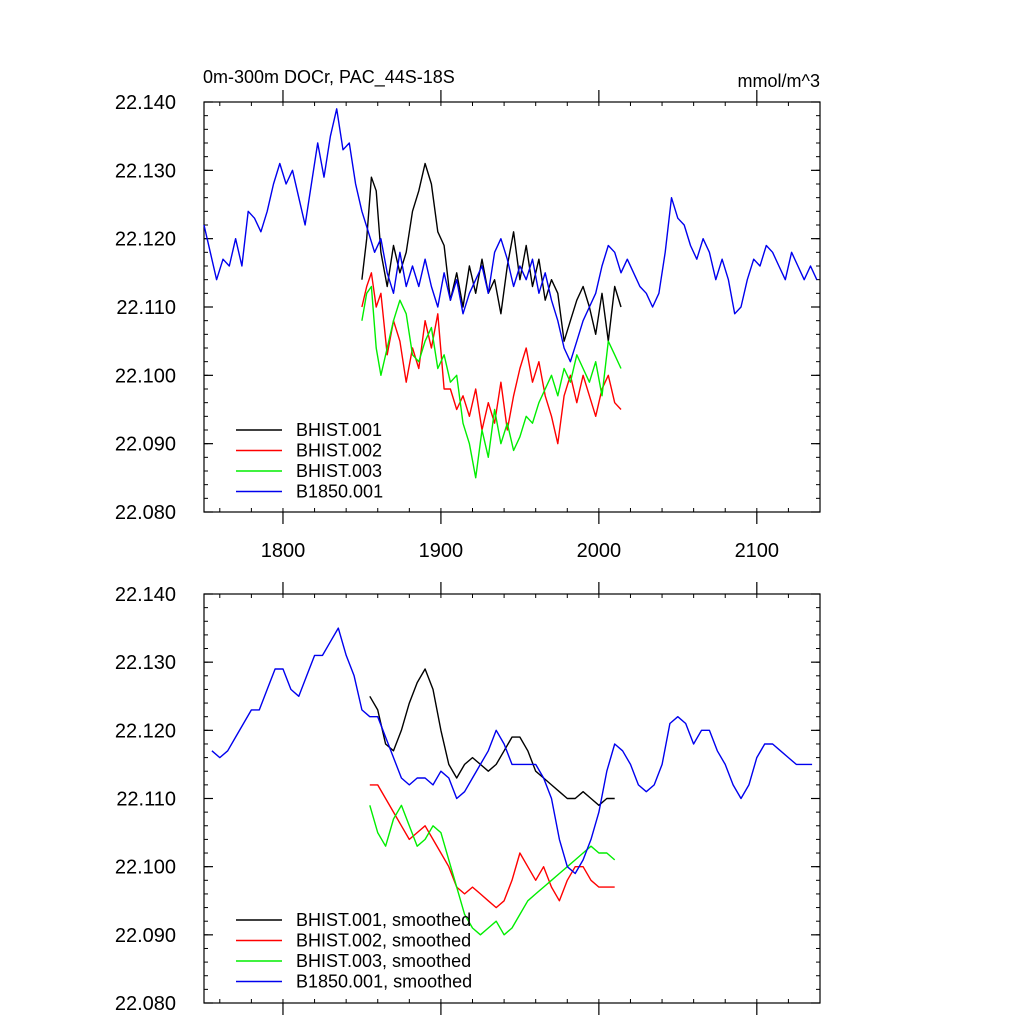 This screenshot has width=1024, height=1024. I want to click on x-tick-label: 2100, so click(757, 551).